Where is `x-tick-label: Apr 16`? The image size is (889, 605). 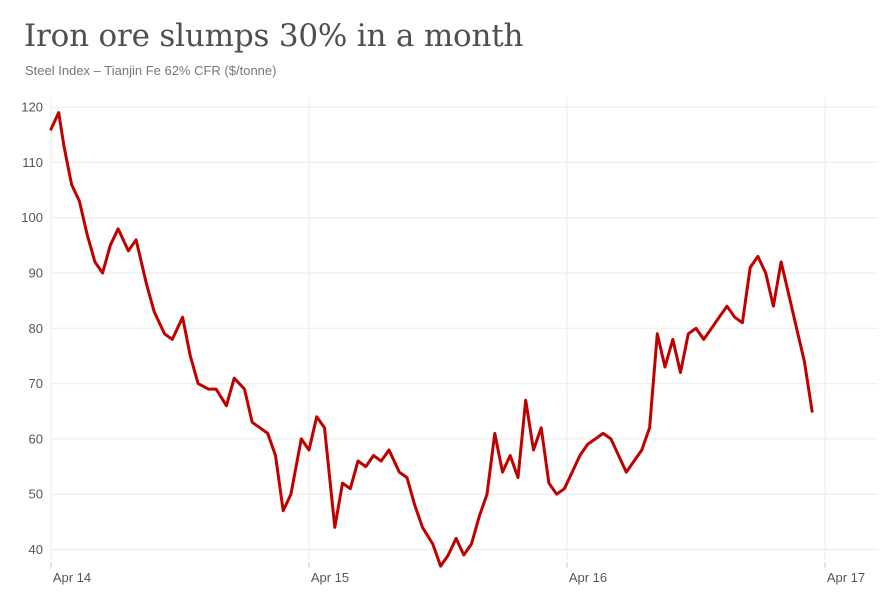
x-tick-label: Apr 16 is located at coordinates (588, 577).